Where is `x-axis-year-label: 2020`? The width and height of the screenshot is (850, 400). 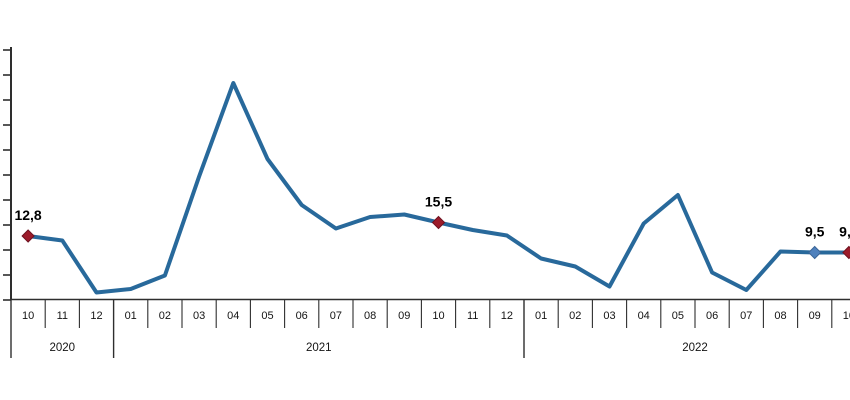 x-axis-year-label: 2020 is located at coordinates (63, 348).